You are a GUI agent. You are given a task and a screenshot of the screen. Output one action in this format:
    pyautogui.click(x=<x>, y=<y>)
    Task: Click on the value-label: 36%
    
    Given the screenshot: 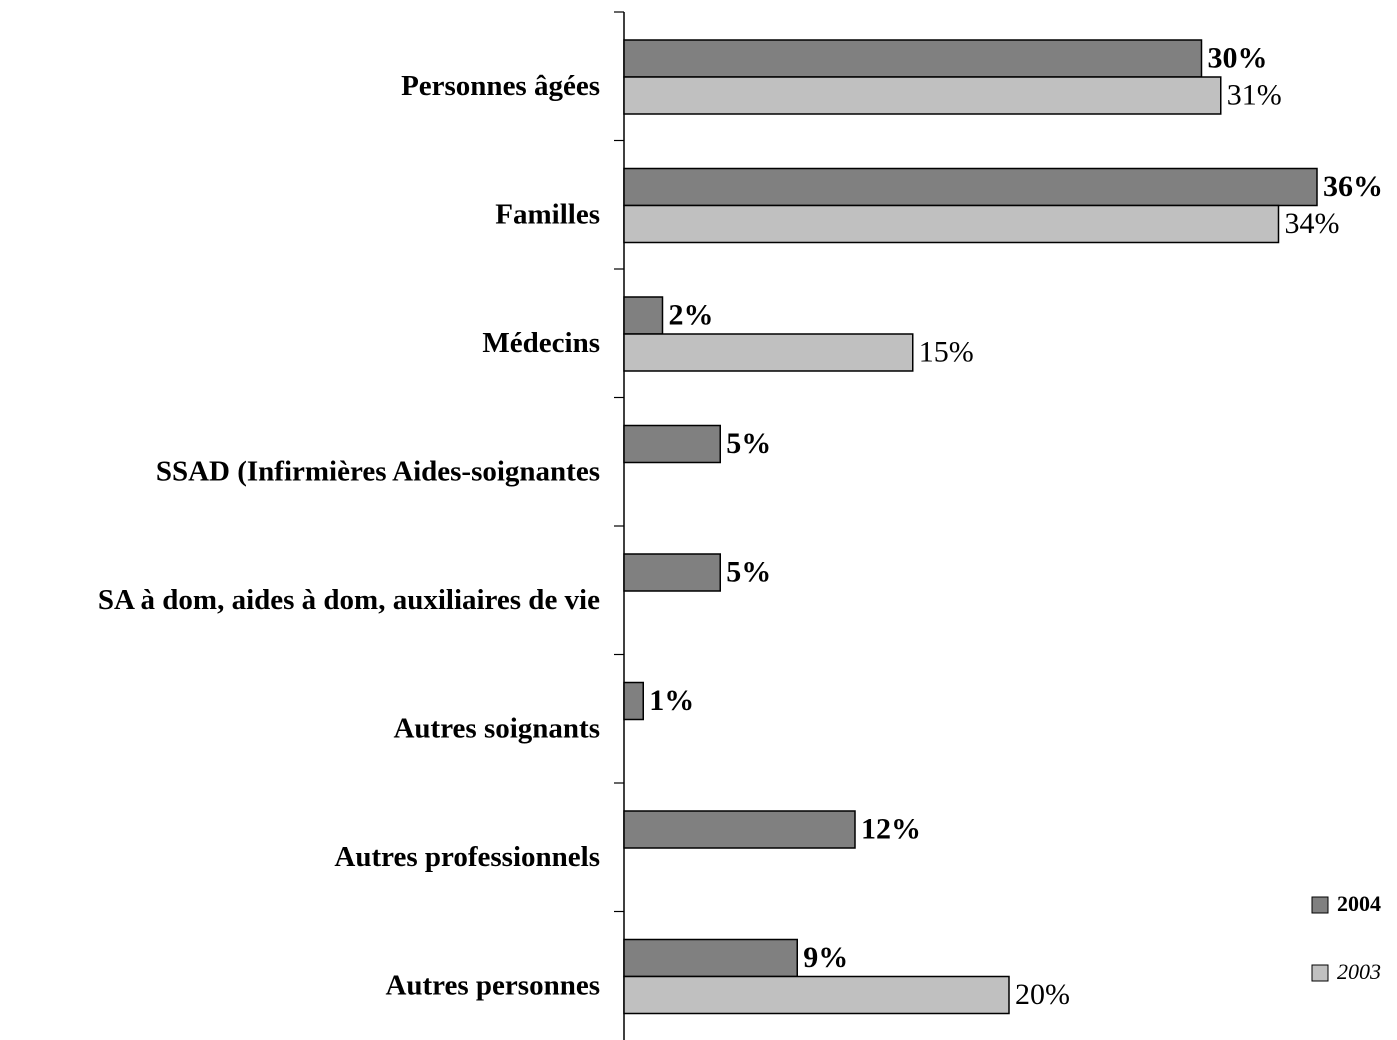 What is the action you would take?
    pyautogui.click(x=1353, y=186)
    